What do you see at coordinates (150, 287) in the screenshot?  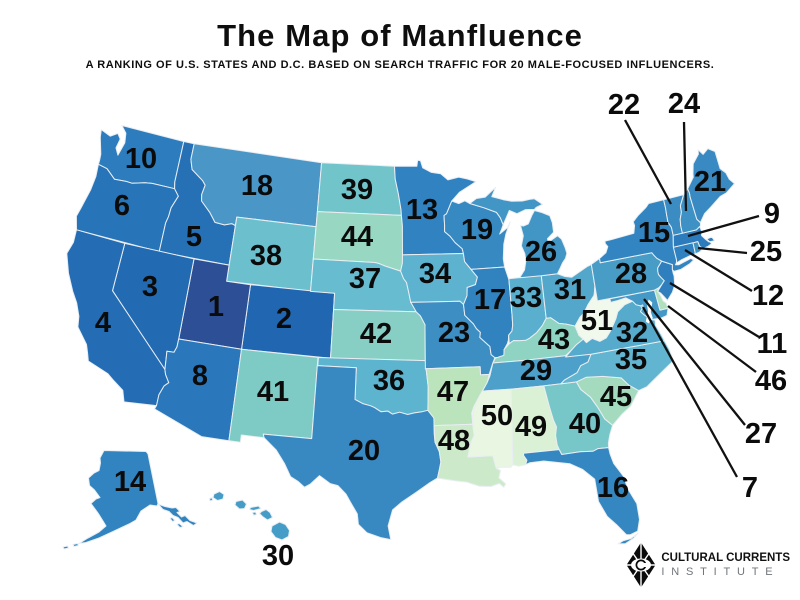 I see `rank-label-nv: 3` at bounding box center [150, 287].